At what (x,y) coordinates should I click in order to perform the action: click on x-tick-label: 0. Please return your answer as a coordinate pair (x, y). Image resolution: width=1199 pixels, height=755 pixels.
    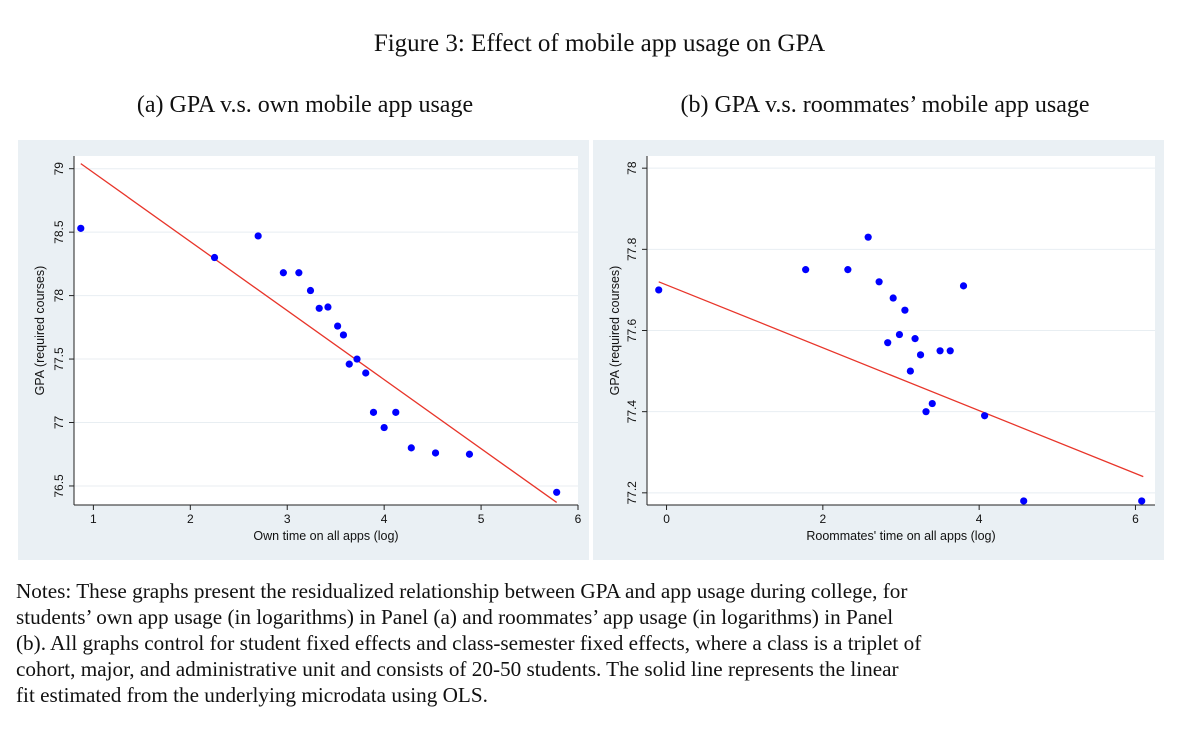
    Looking at the image, I should click on (666, 519).